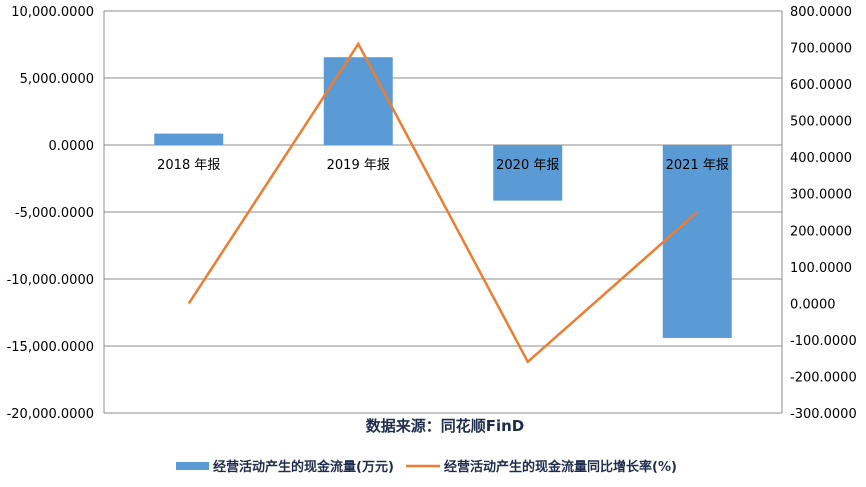  I want to click on legend: 经营活动产生的现金流量(万元) 经营活动产生的现金流量同比增长率(%), so click(426, 467).